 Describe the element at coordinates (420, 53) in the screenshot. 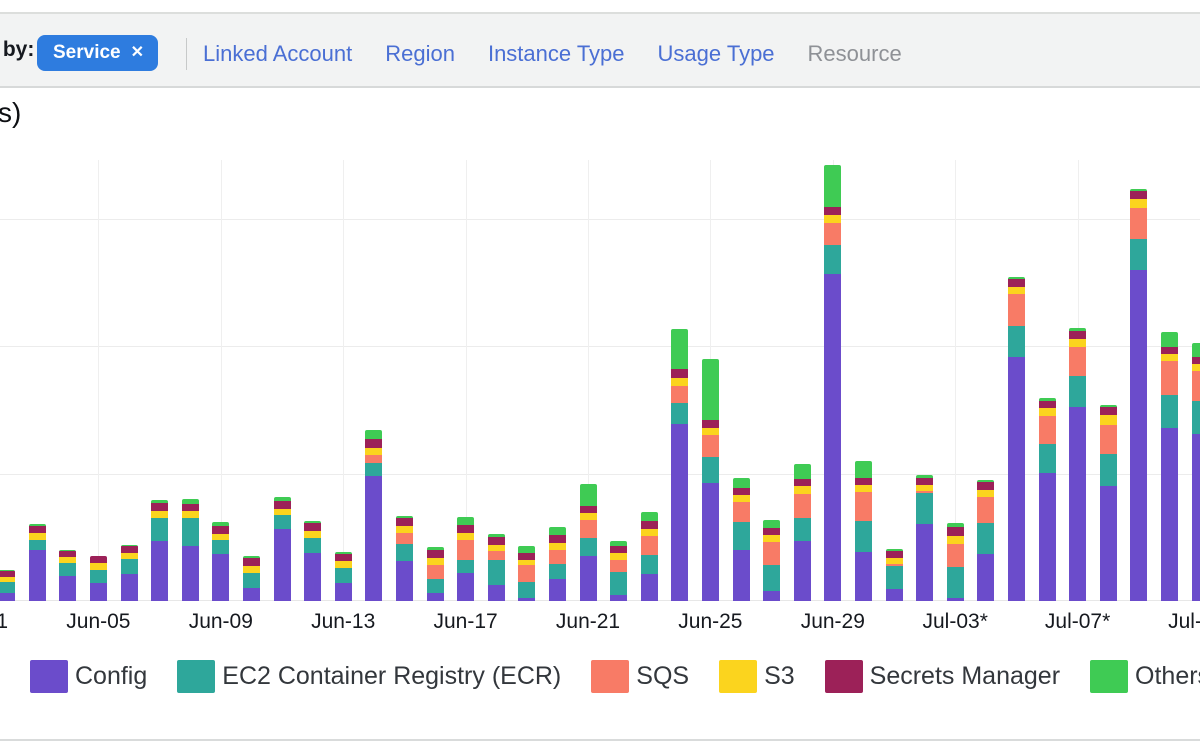

I see `filter-link-region: Region` at that location.